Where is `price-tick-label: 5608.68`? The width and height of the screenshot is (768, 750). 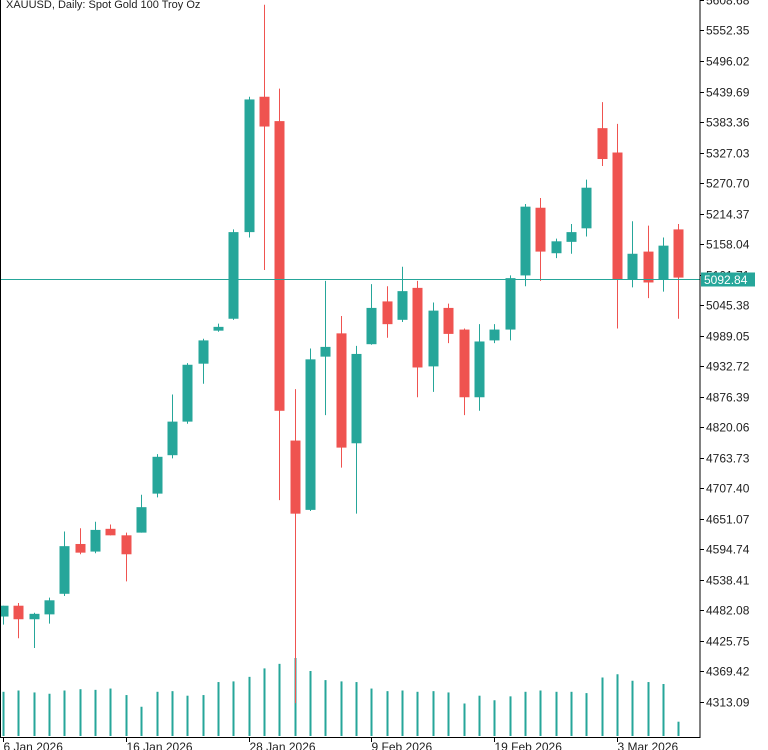
price-tick-label: 5608.68 is located at coordinates (728, 4).